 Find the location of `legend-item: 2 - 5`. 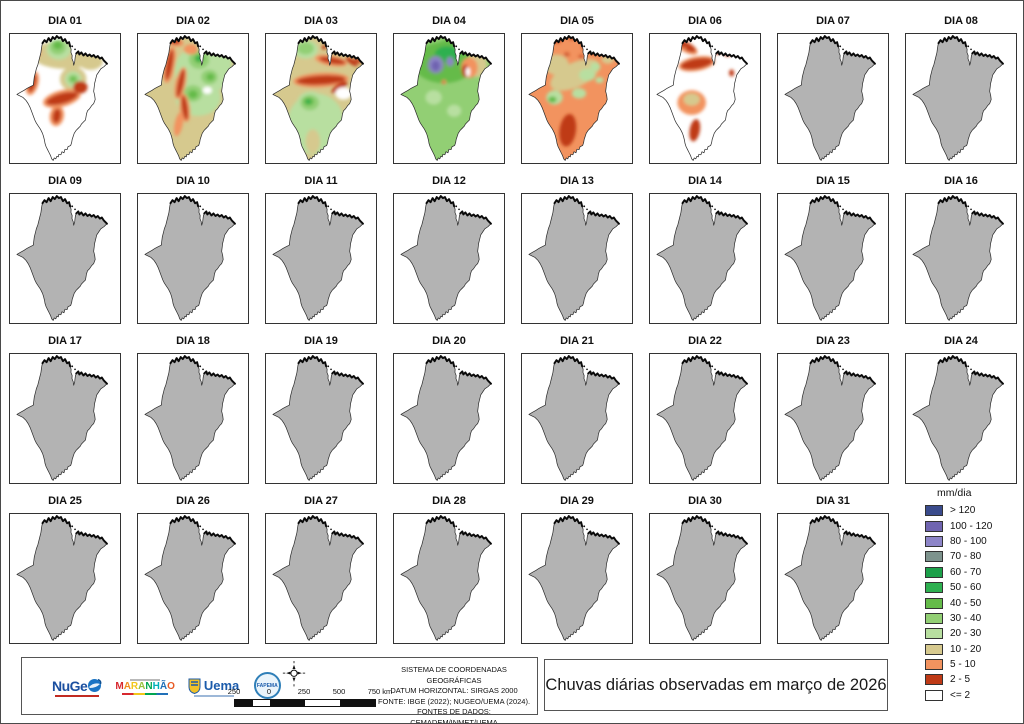

legend-item: 2 - 5 is located at coordinates (962, 679).